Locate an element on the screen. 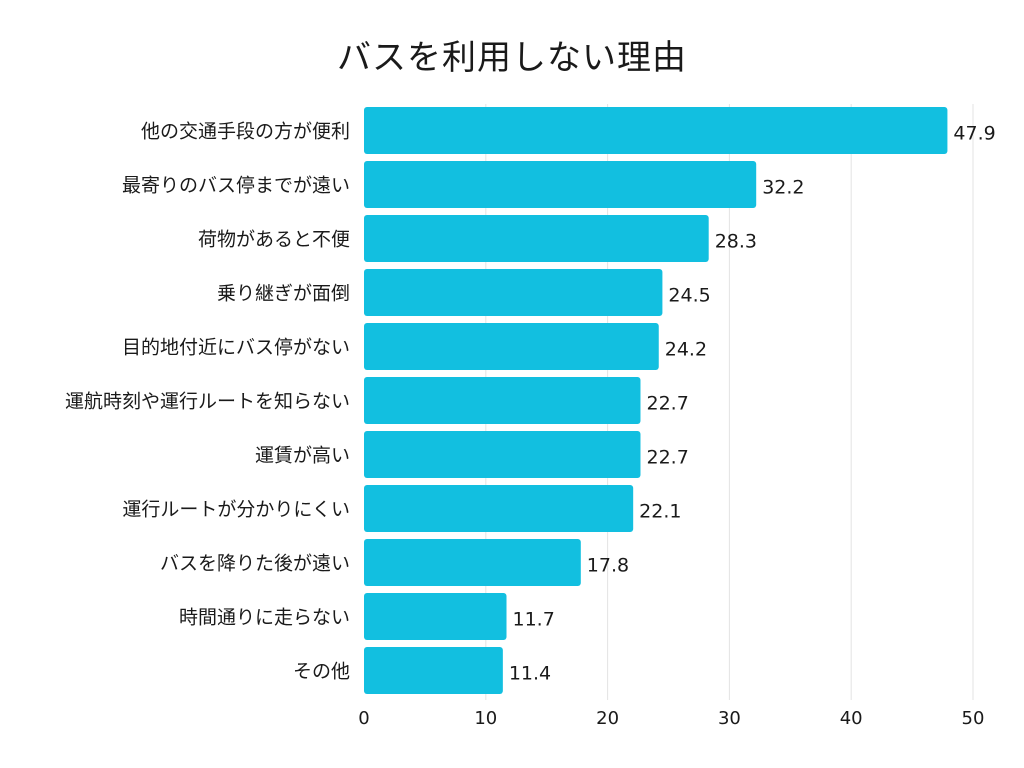  x-tick-label: 10 is located at coordinates (485, 718).